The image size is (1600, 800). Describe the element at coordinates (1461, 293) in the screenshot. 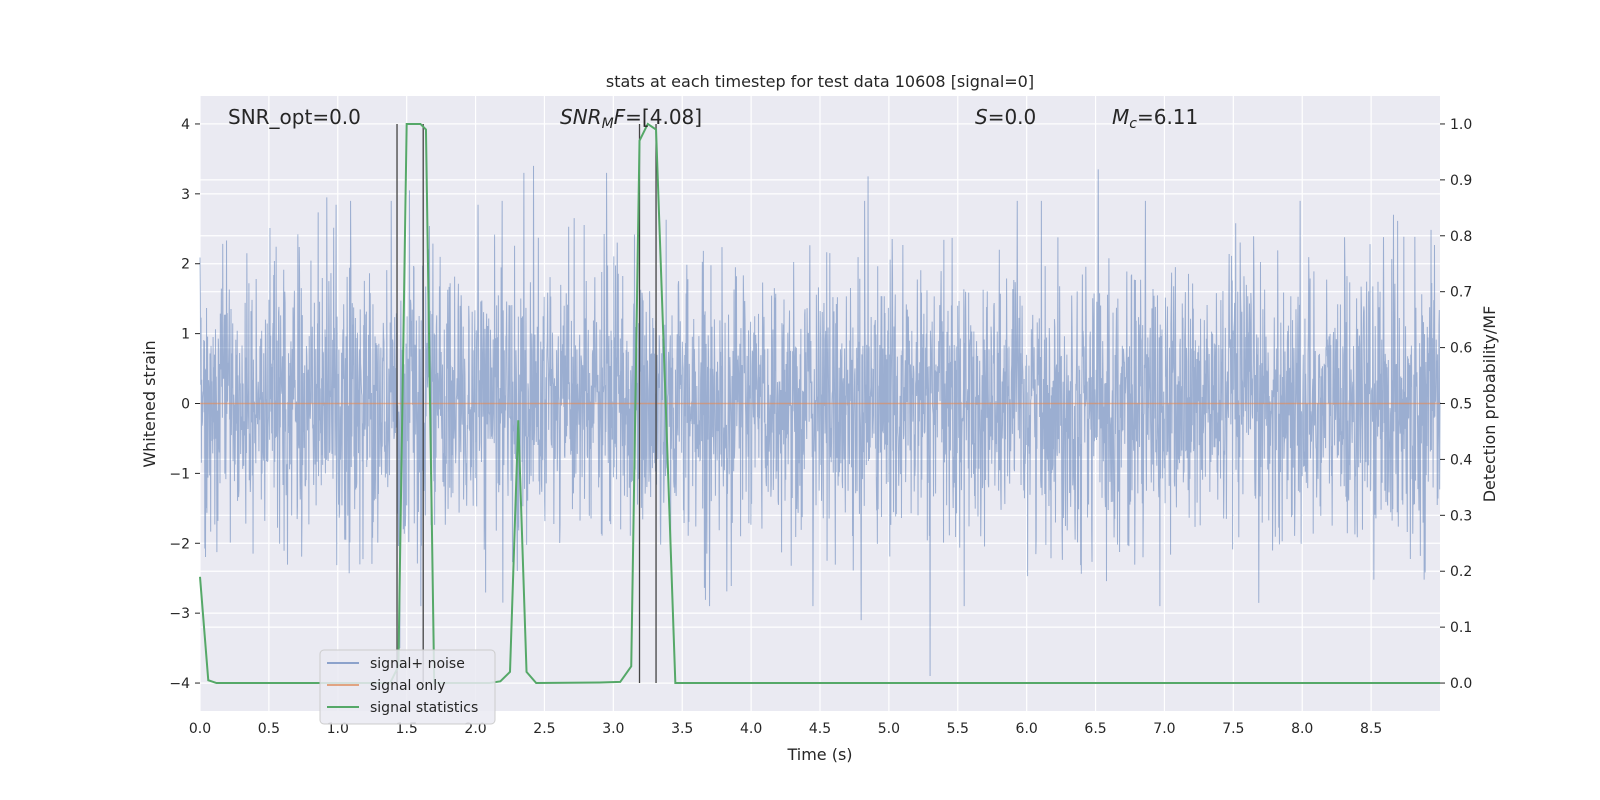

I see `y-tick-label-right: 0.7` at that location.